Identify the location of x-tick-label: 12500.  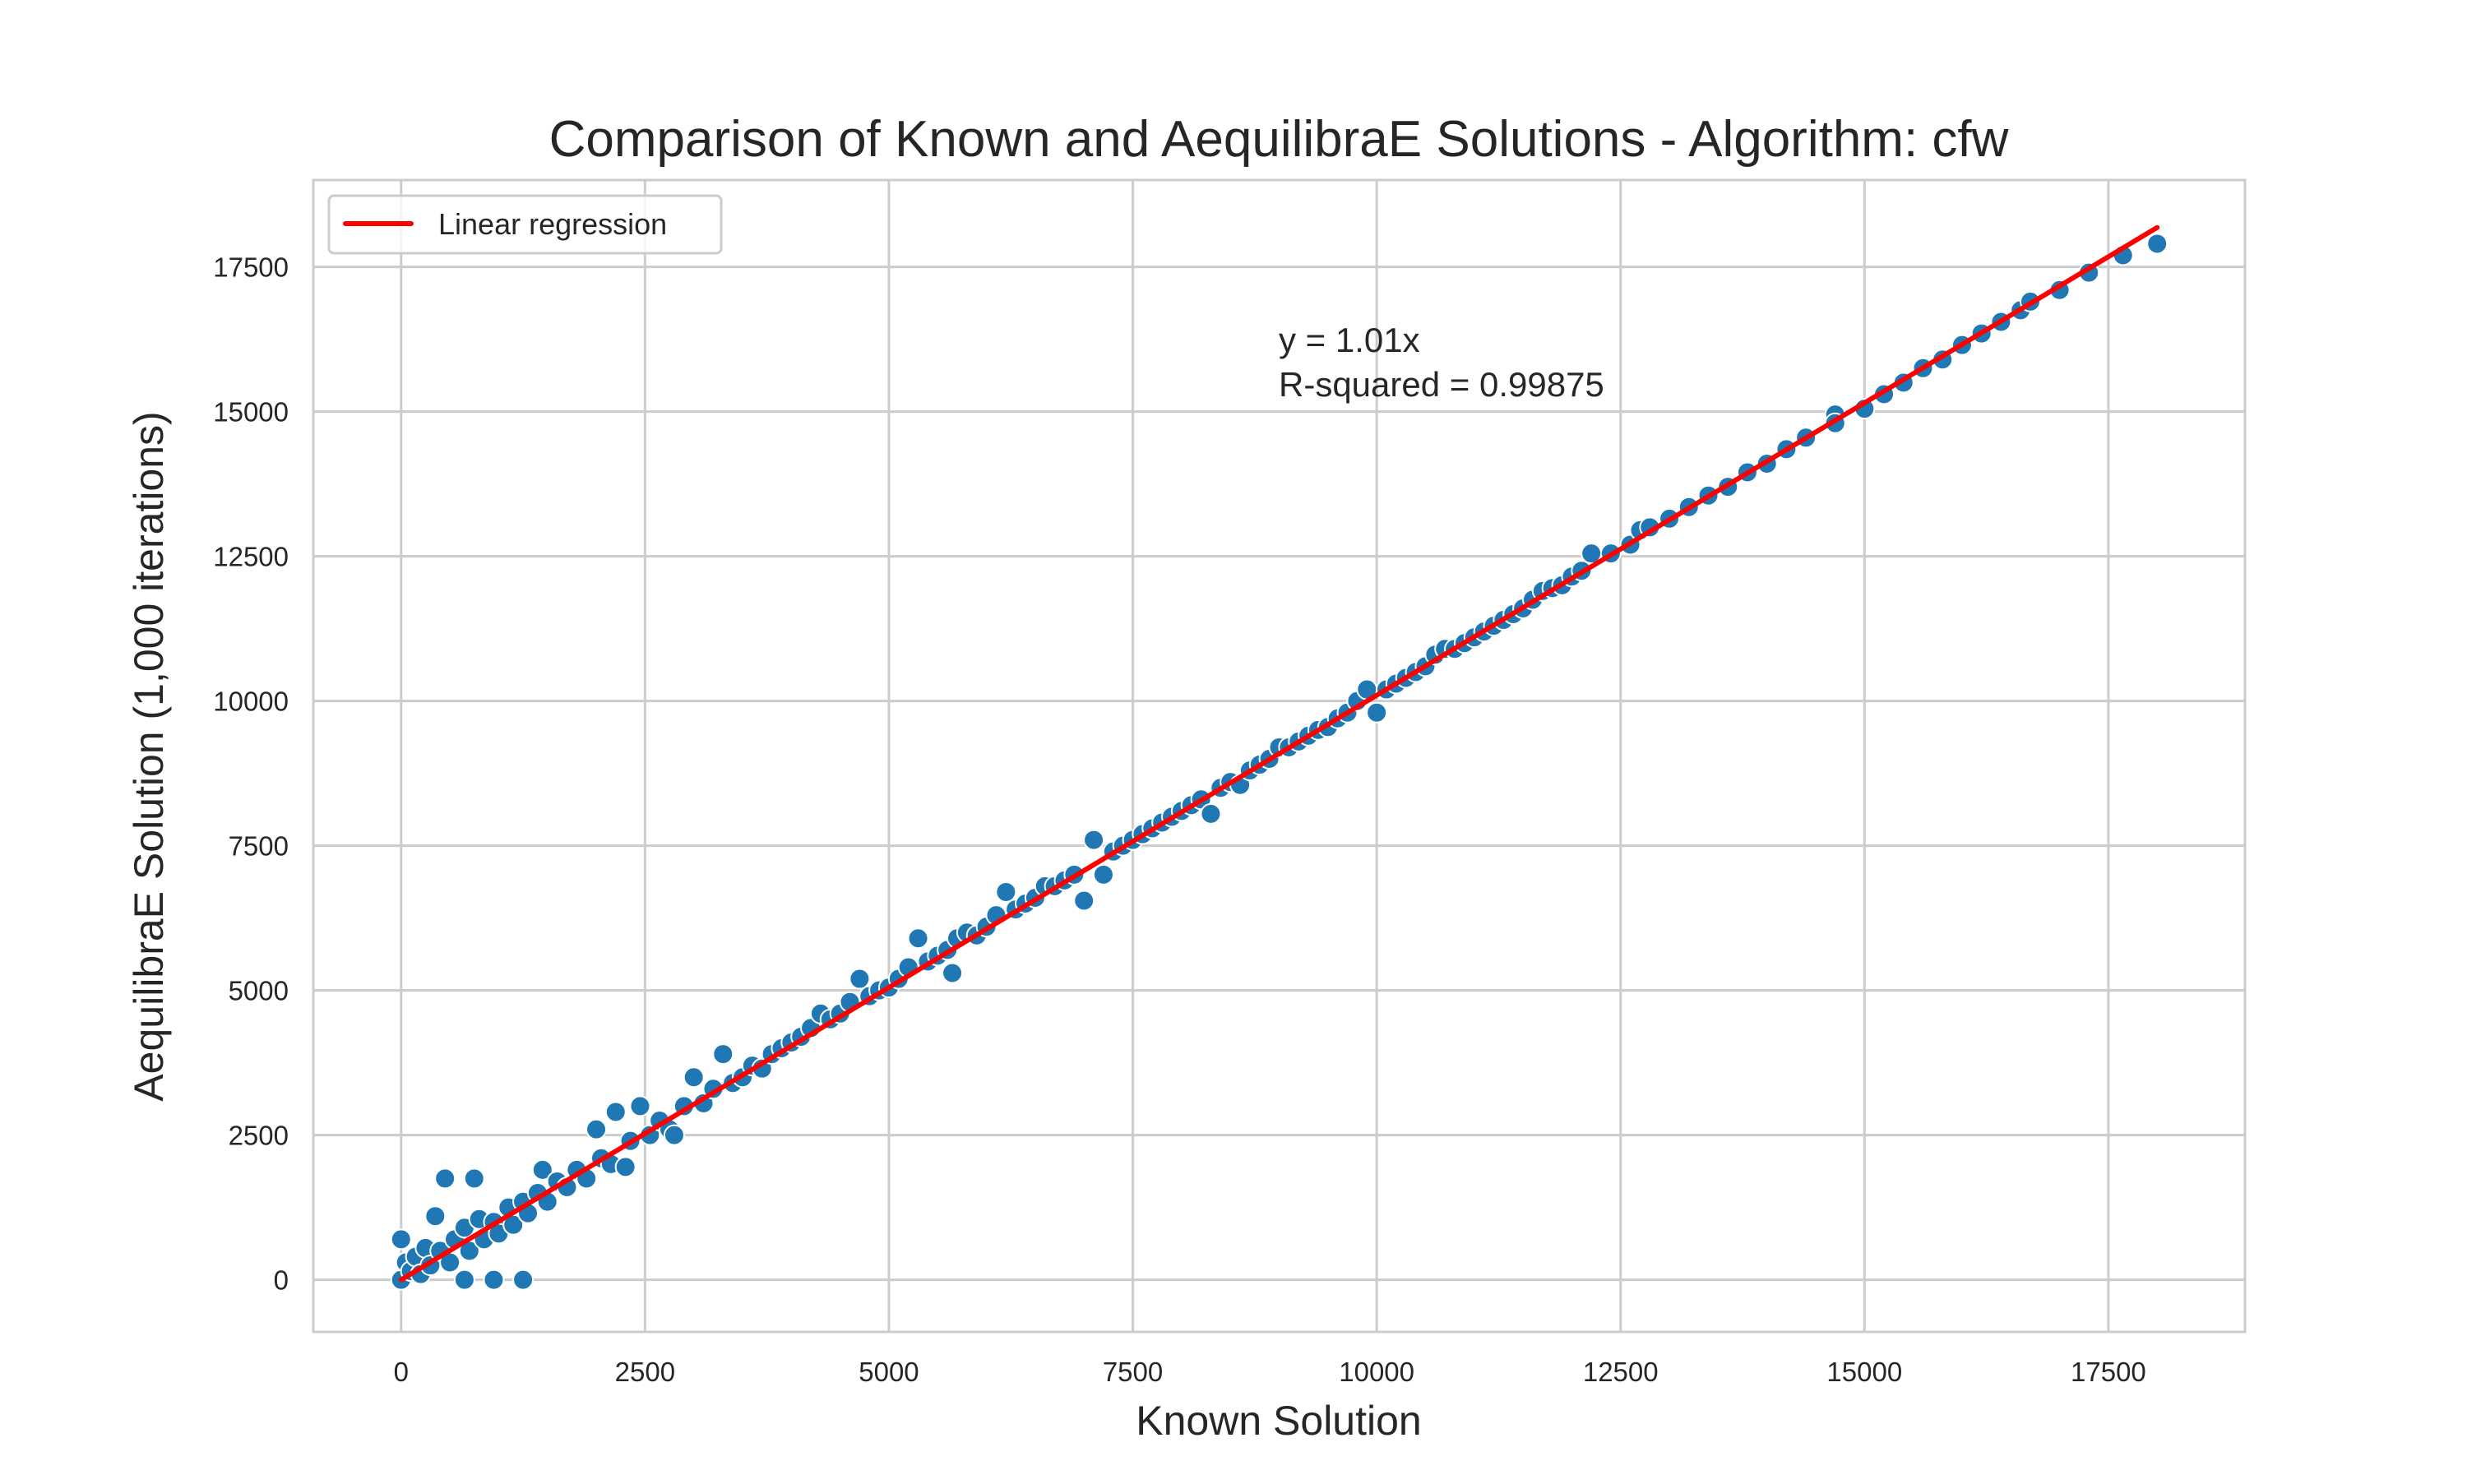
(1621, 1372).